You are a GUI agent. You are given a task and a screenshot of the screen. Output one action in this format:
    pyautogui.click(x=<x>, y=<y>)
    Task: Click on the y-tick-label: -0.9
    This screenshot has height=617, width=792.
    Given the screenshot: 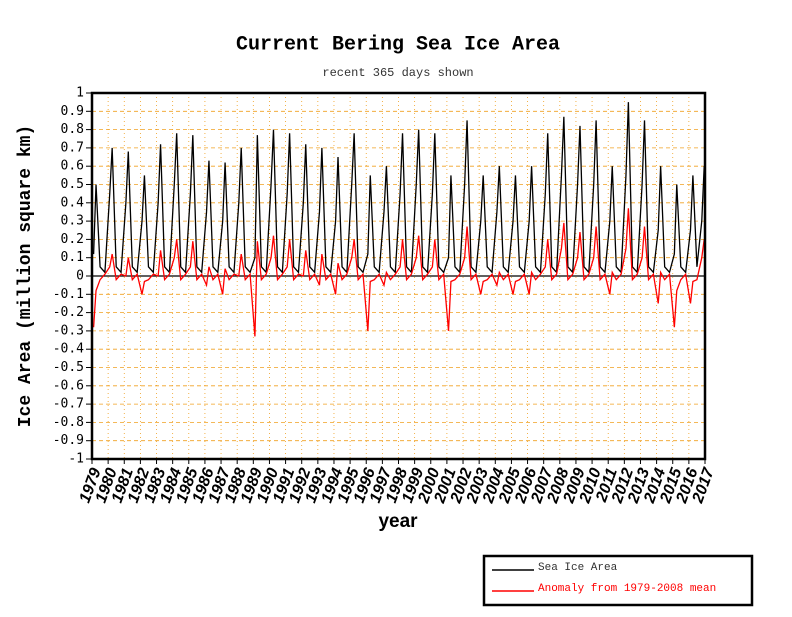 What is the action you would take?
    pyautogui.click(x=68, y=440)
    